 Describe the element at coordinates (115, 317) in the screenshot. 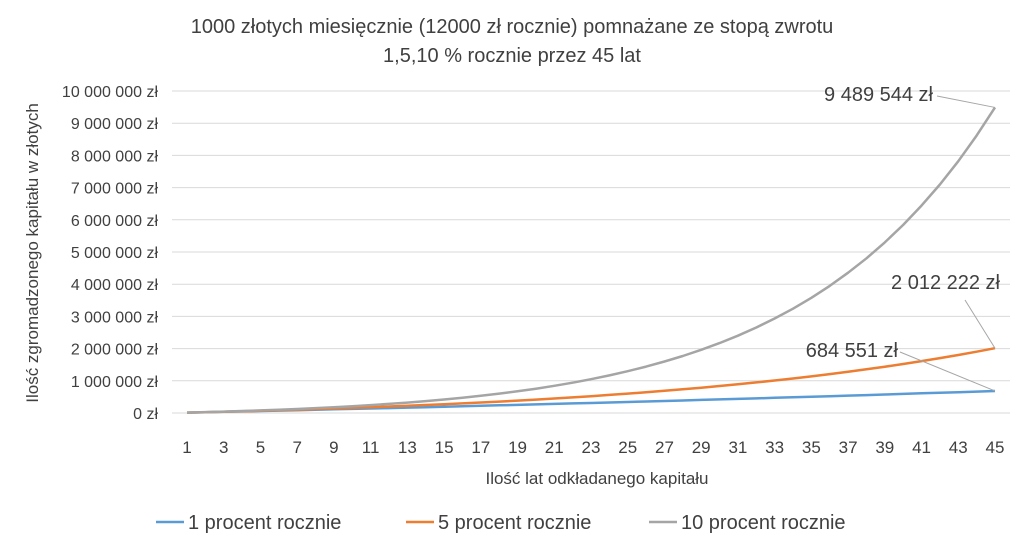

I see `y-tick-label: 3 000 000 zł` at that location.